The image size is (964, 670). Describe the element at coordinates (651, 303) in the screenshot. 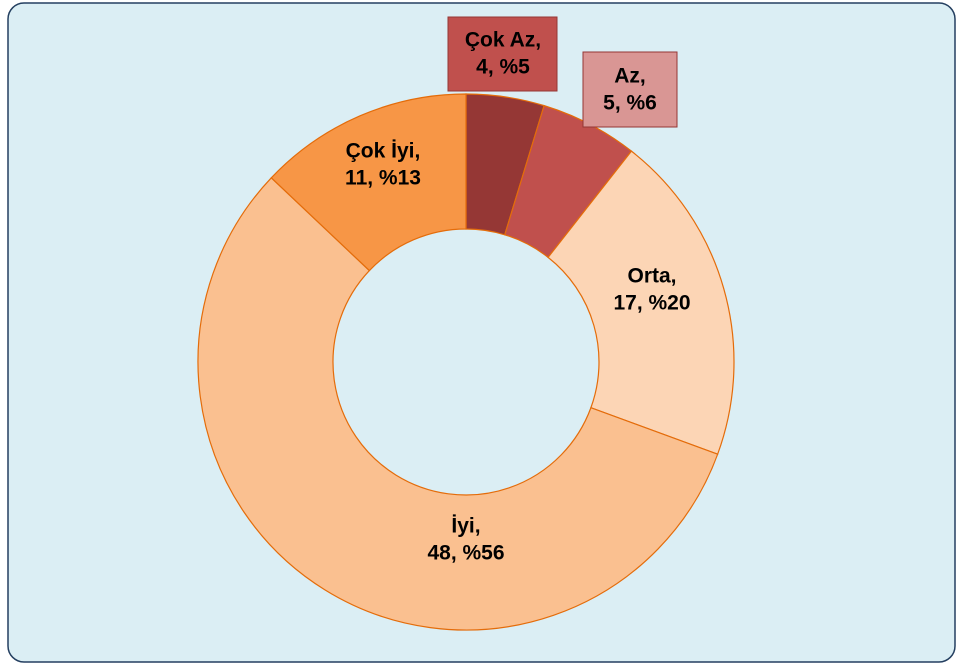

I see `data-label-value: 17, %20` at that location.